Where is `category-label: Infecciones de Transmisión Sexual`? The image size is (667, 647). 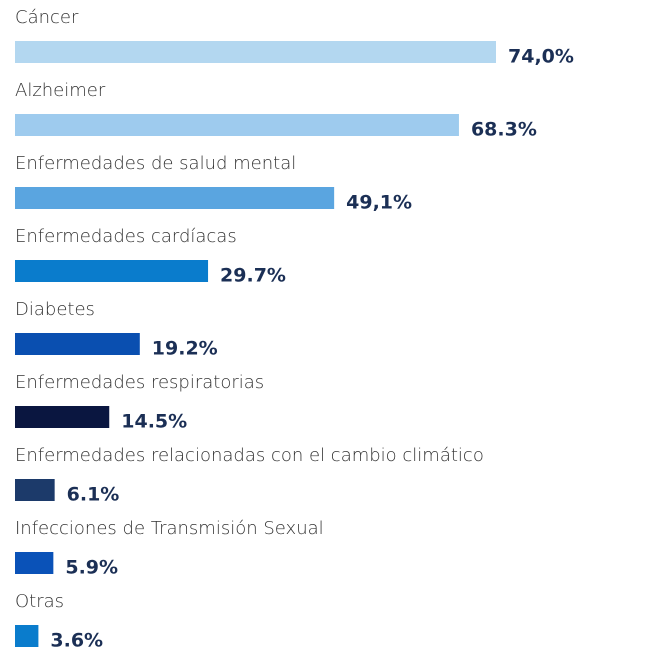
category-label: Infecciones de Transmisión Sexual is located at coordinates (169, 528).